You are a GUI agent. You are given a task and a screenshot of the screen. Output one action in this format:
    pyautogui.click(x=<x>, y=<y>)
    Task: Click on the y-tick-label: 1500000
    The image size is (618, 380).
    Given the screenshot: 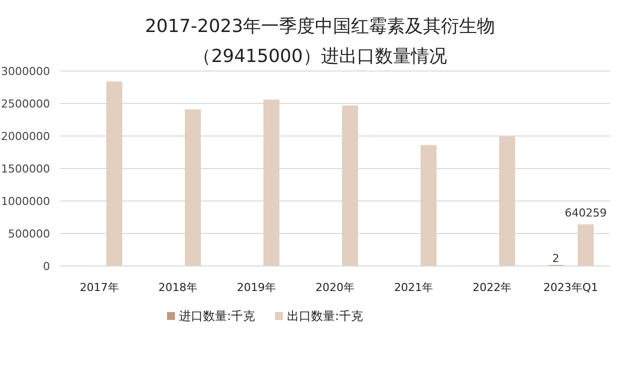 What is the action you would take?
    pyautogui.click(x=25, y=169)
    